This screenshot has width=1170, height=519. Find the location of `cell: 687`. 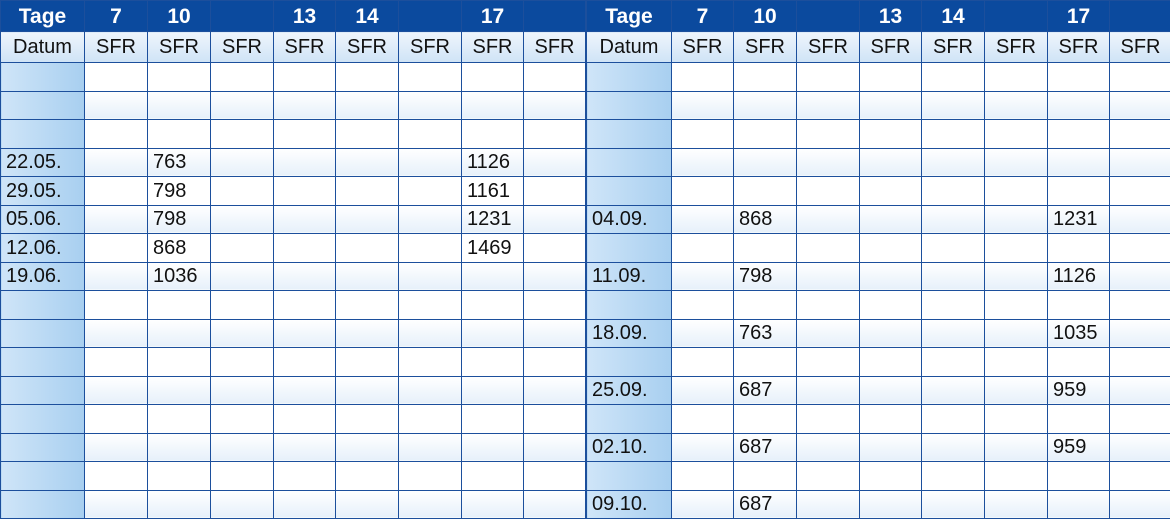

cell: 687 is located at coordinates (765, 504).